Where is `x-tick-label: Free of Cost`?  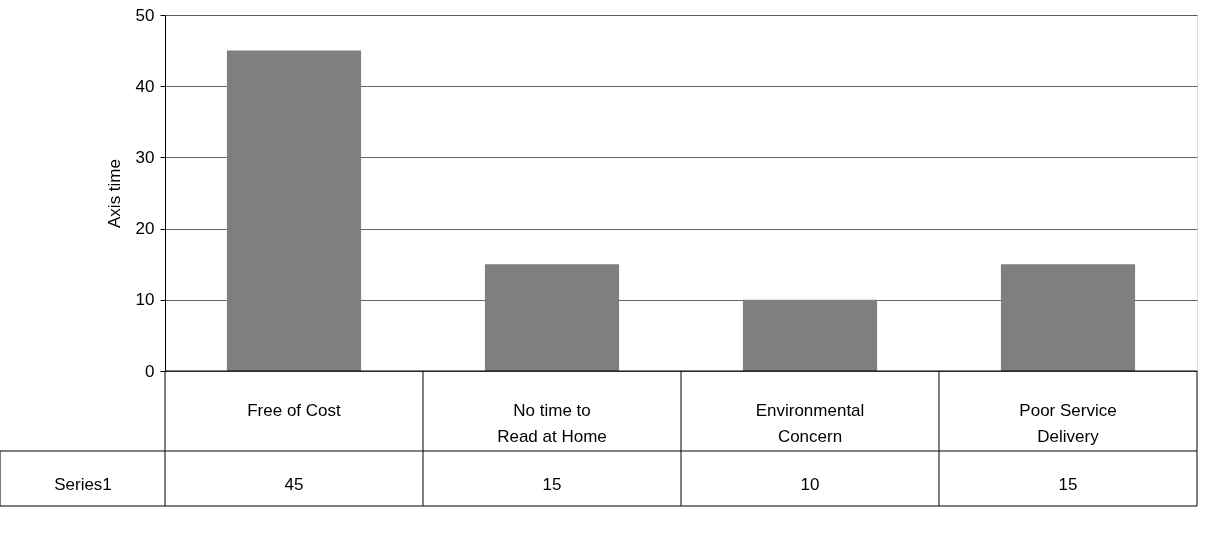
x-tick-label: Free of Cost is located at coordinates (294, 410).